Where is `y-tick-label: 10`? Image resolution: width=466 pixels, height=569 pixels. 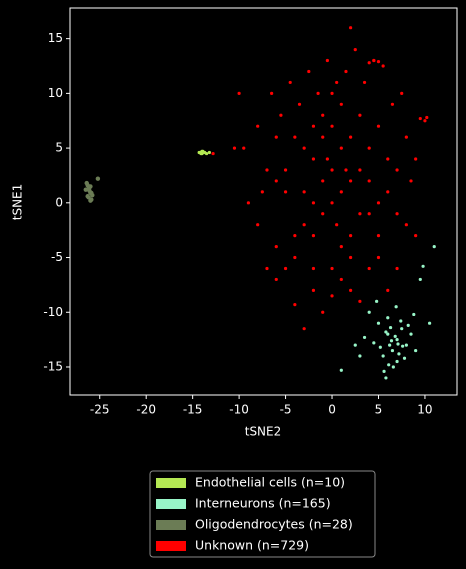
y-tick-label: 10 is located at coordinates (55, 93).